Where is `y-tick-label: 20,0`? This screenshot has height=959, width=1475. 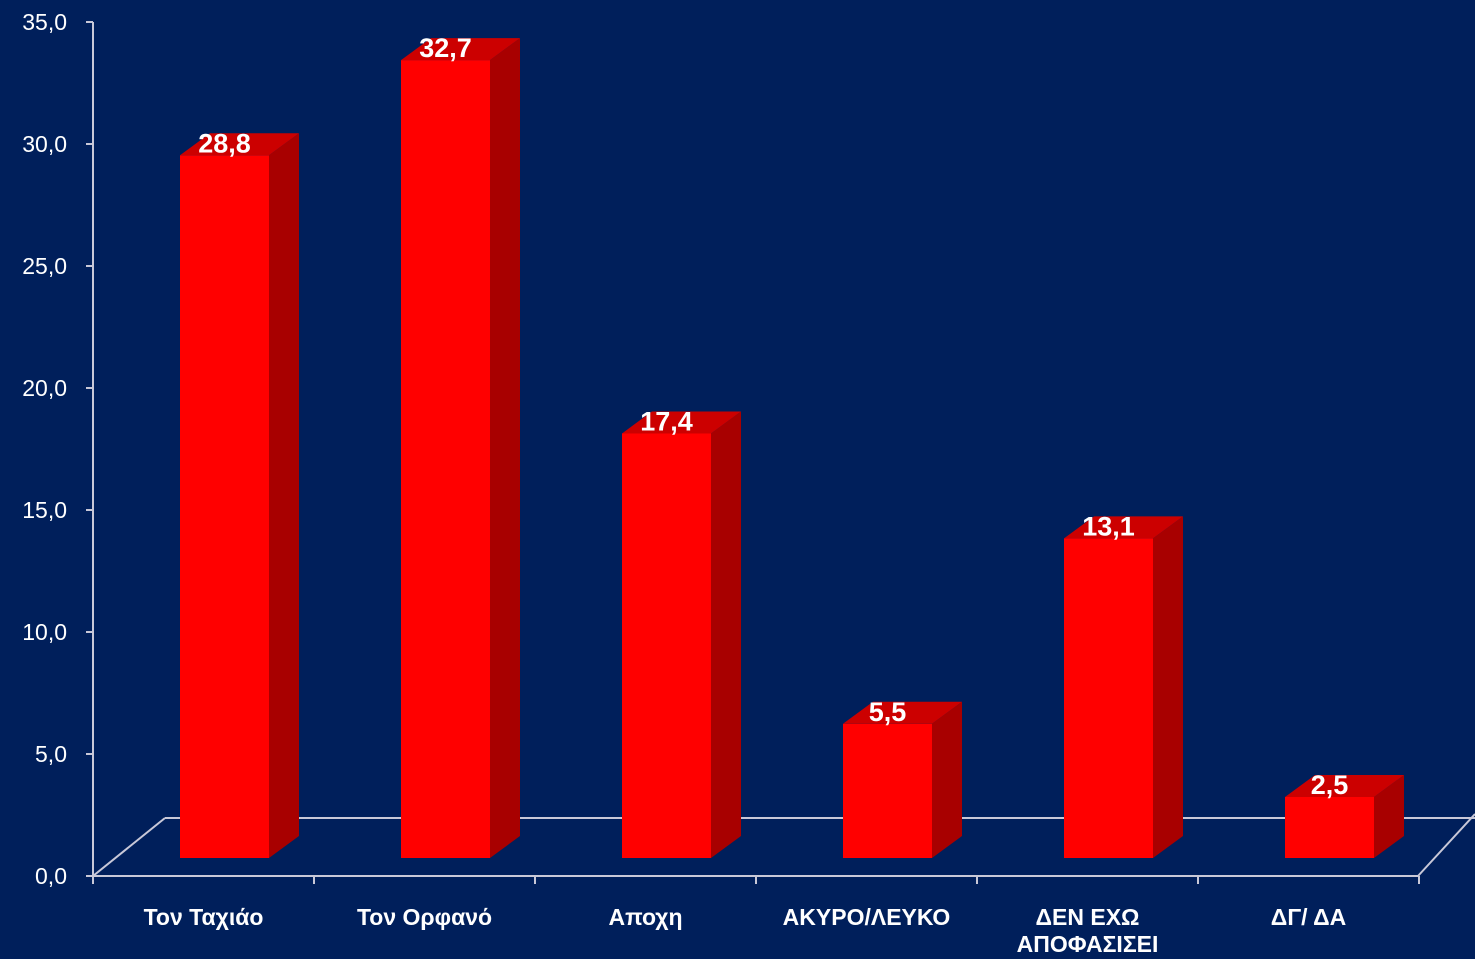
y-tick-label: 20,0 is located at coordinates (44, 388).